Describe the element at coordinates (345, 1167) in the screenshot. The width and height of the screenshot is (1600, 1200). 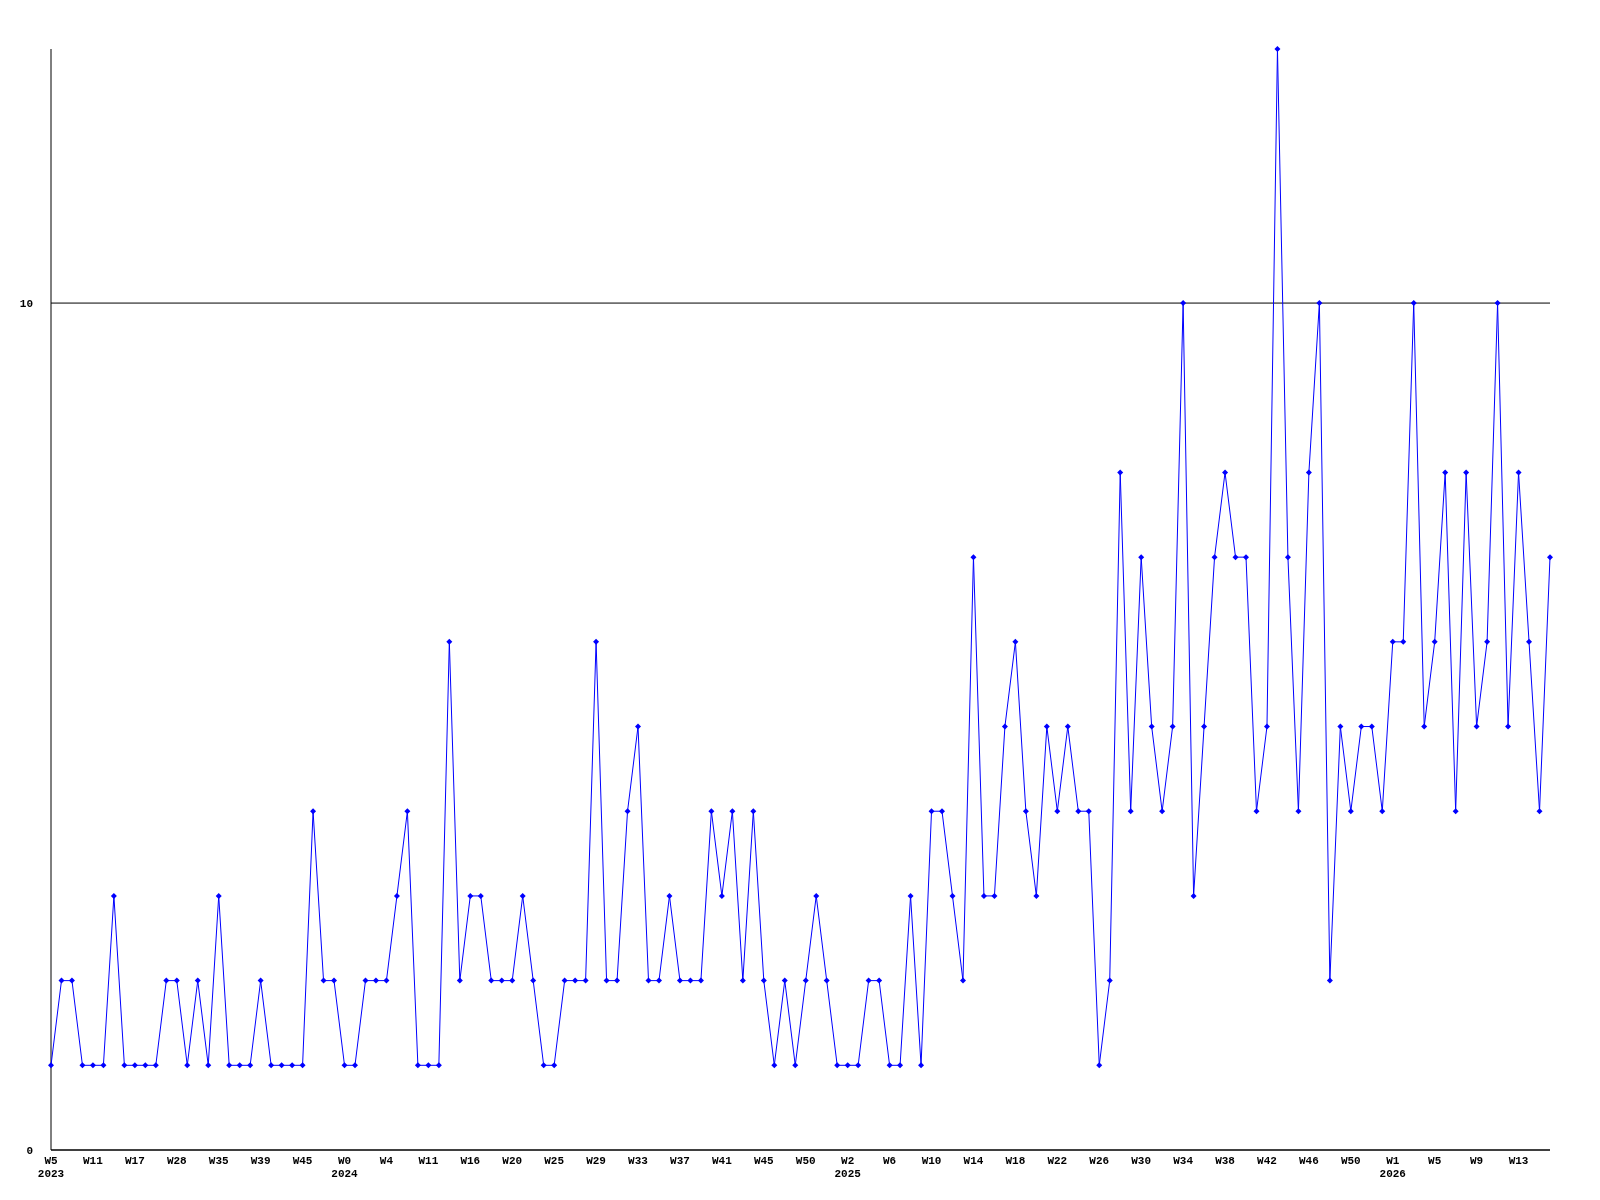
I see `x-tick-label: W0 2024` at that location.